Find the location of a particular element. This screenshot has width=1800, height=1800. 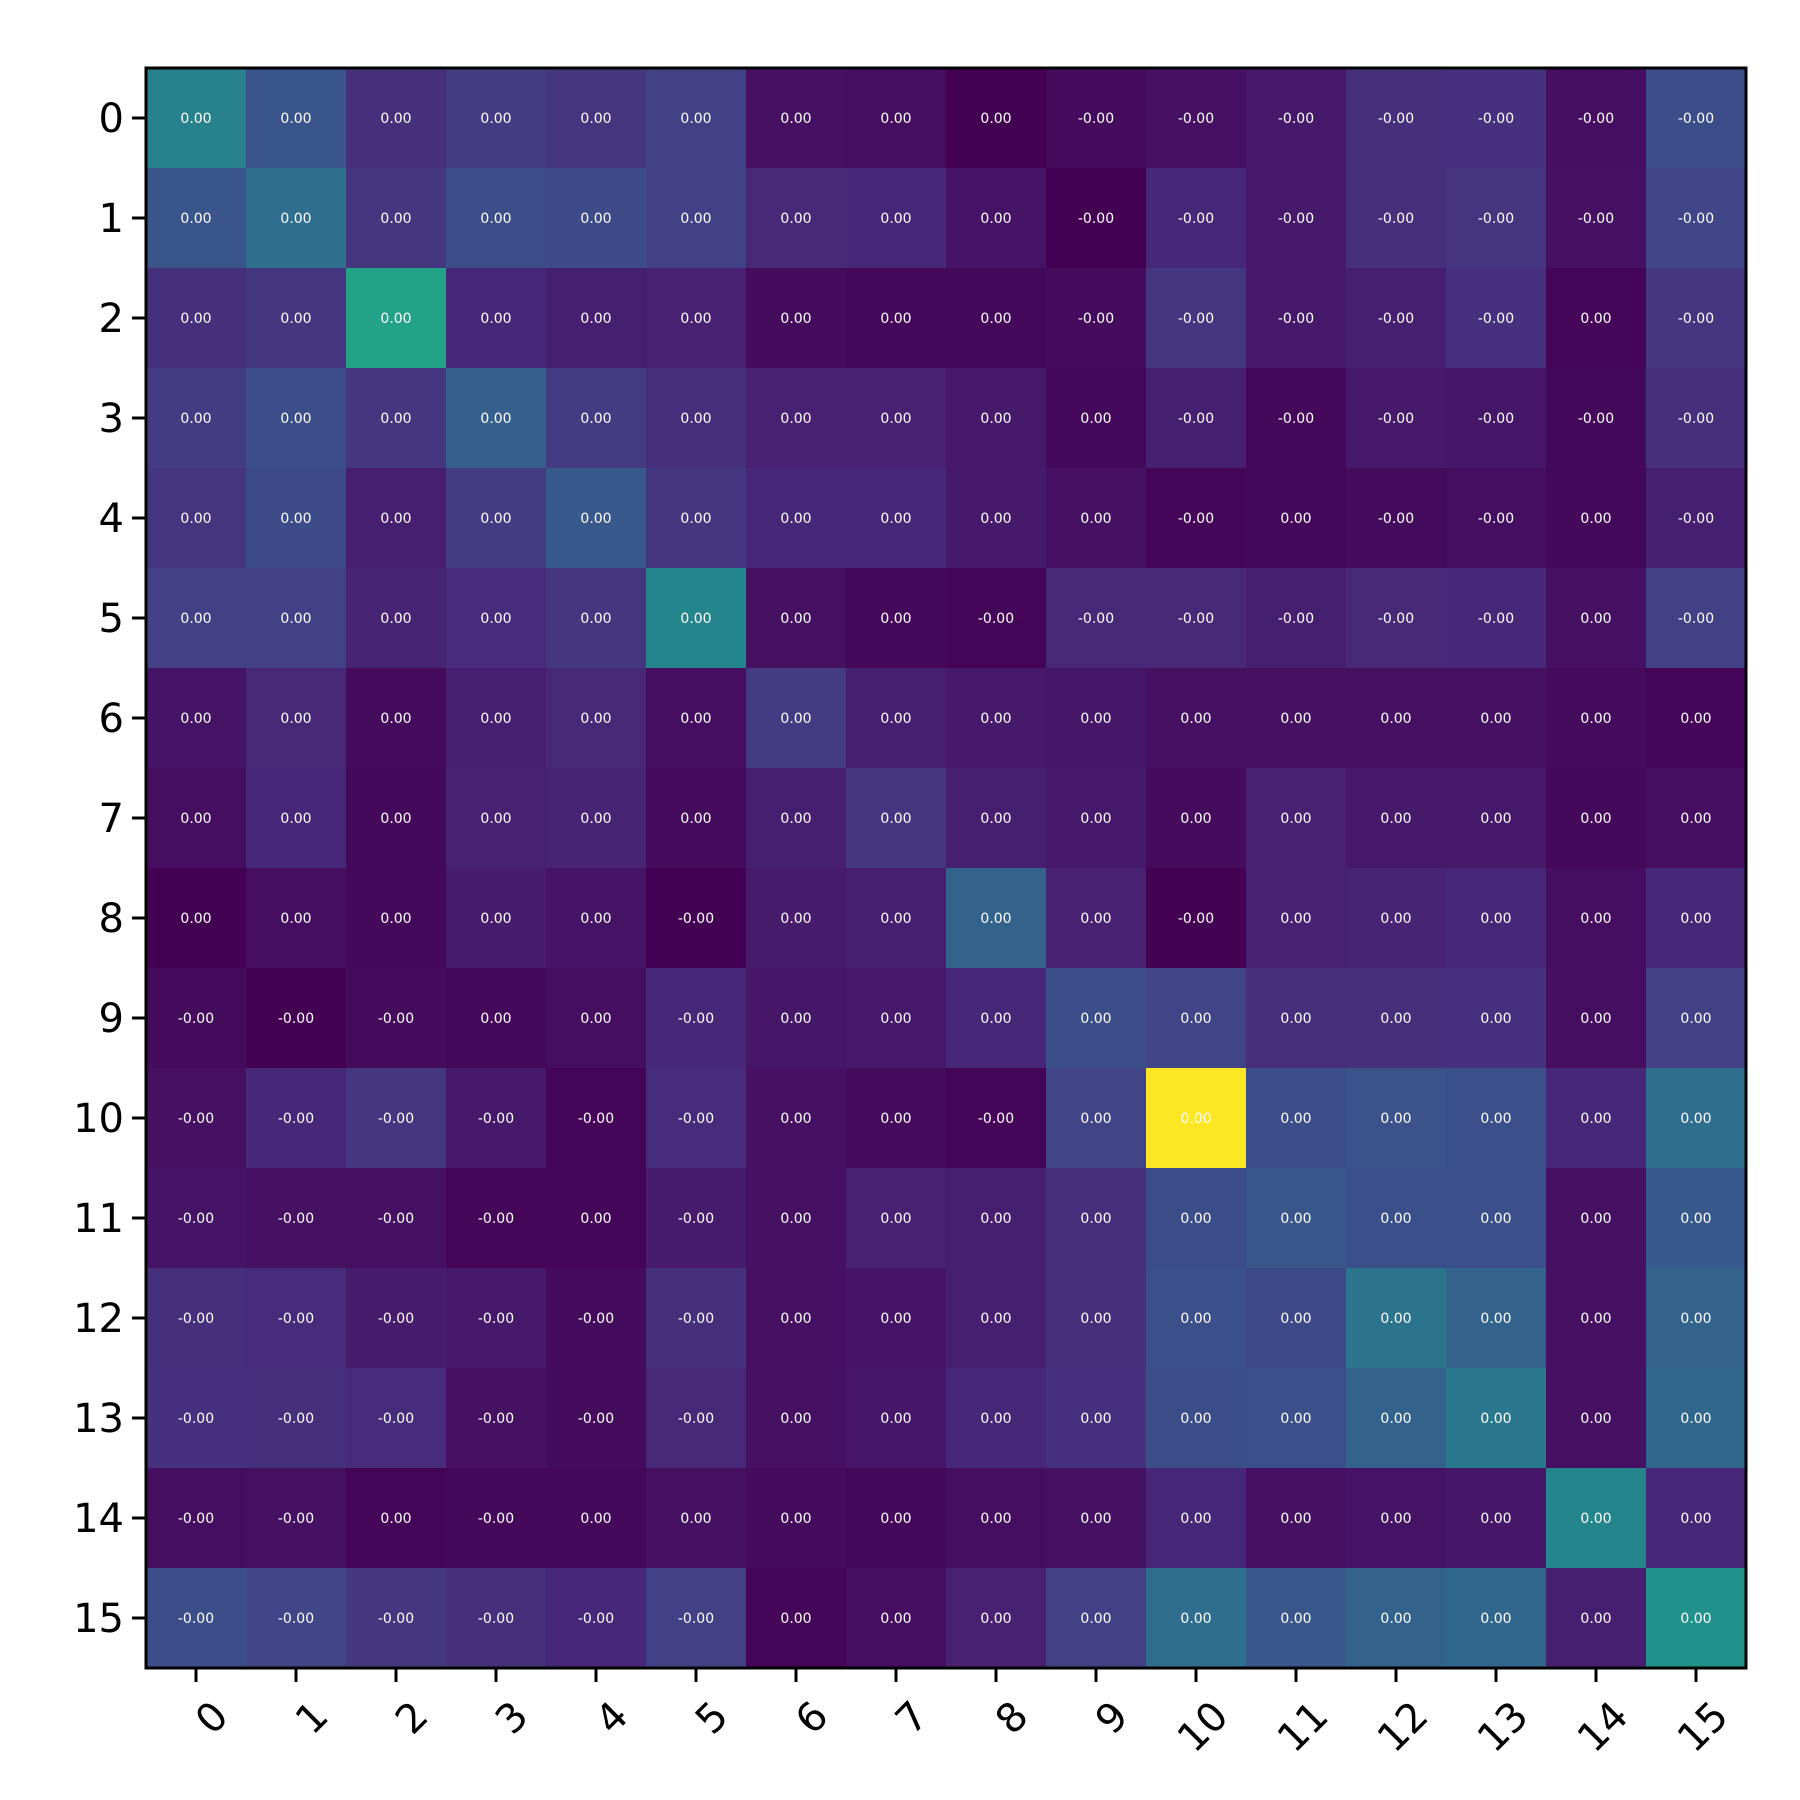

y-tick-label: 15 is located at coordinates (98, 1619).